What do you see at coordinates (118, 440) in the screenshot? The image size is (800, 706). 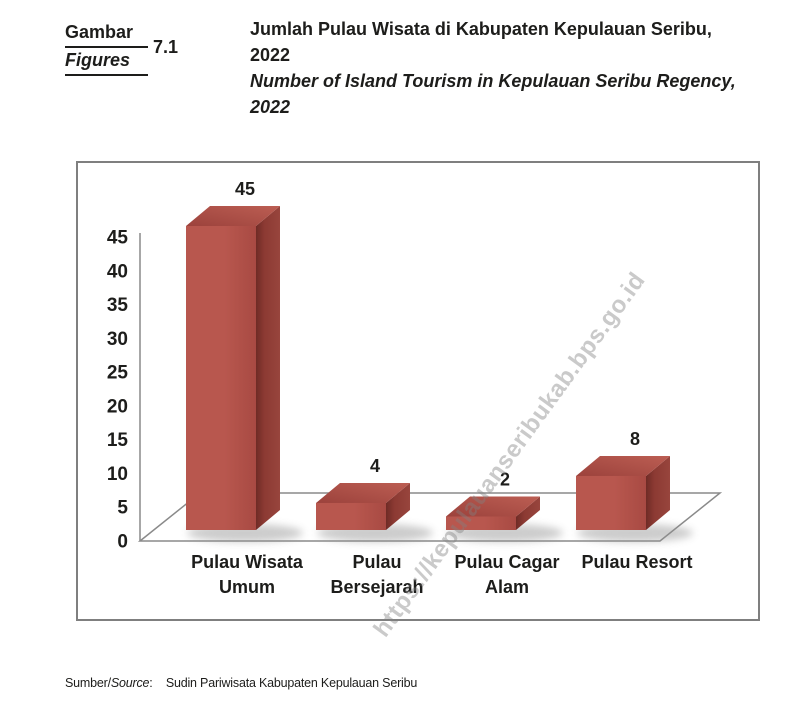 I see `y-tick-label: 15` at bounding box center [118, 440].